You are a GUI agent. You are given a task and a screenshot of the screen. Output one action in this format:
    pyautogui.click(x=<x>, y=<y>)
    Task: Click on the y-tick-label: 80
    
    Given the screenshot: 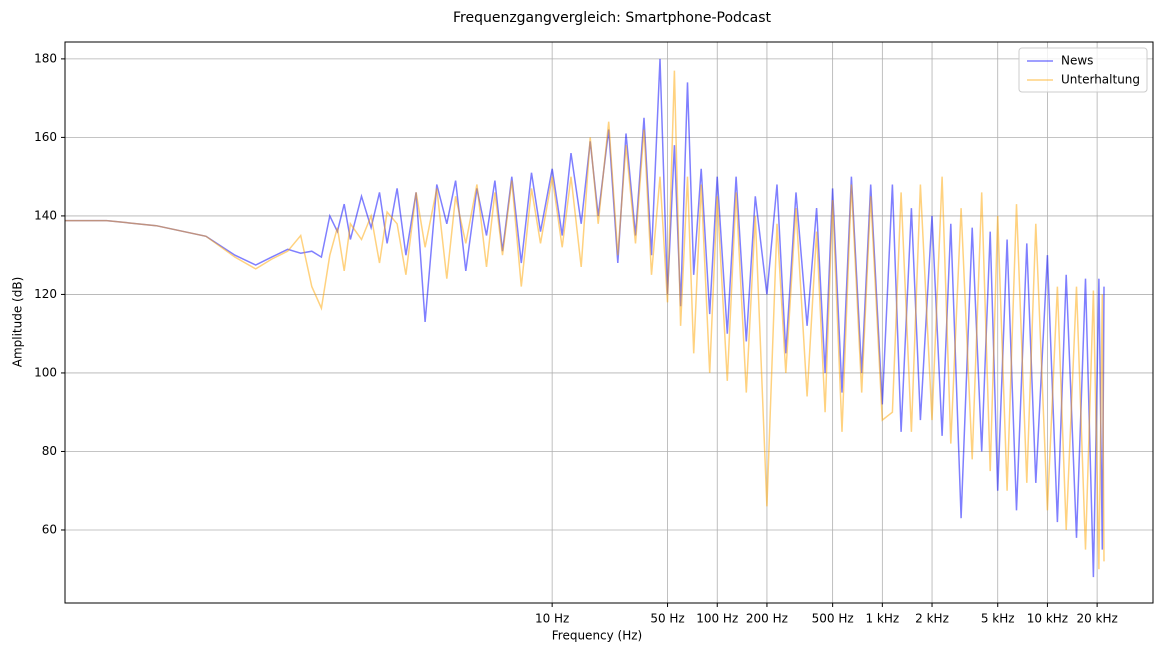 What is the action you would take?
    pyautogui.click(x=49, y=451)
    